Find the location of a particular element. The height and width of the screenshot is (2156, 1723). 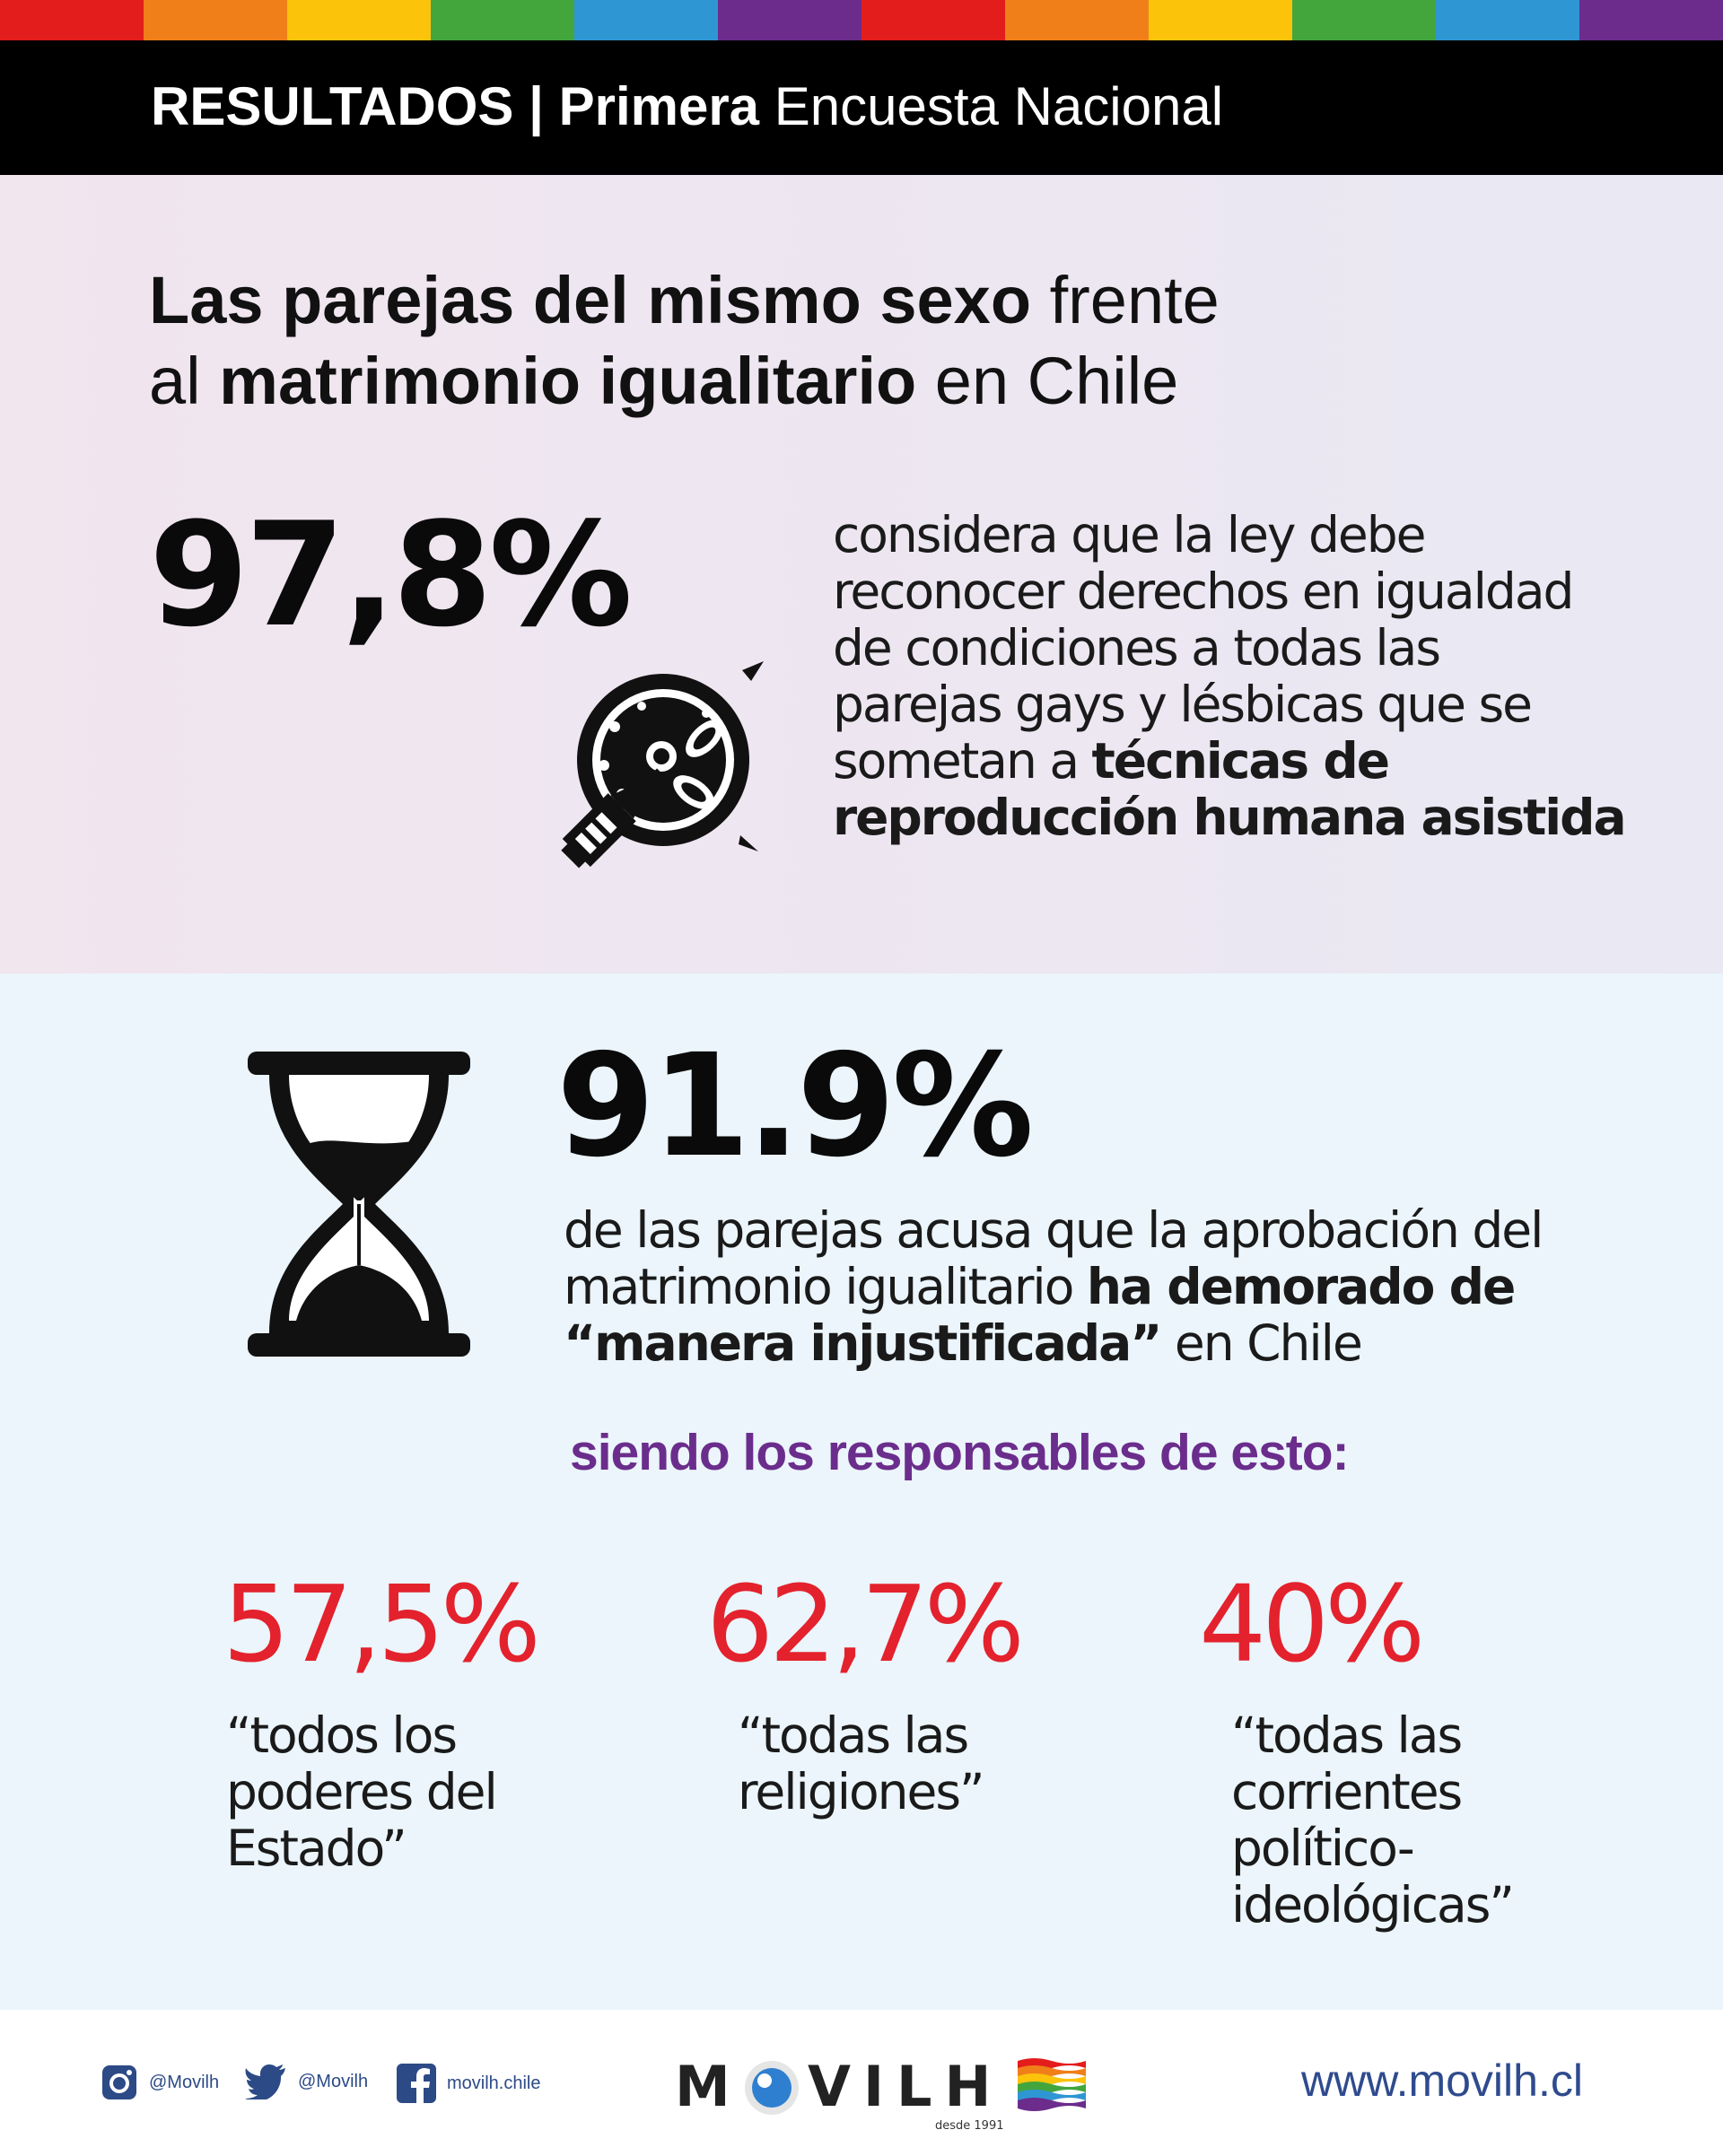

twitter-handle: @Movilh is located at coordinates (333, 2081).